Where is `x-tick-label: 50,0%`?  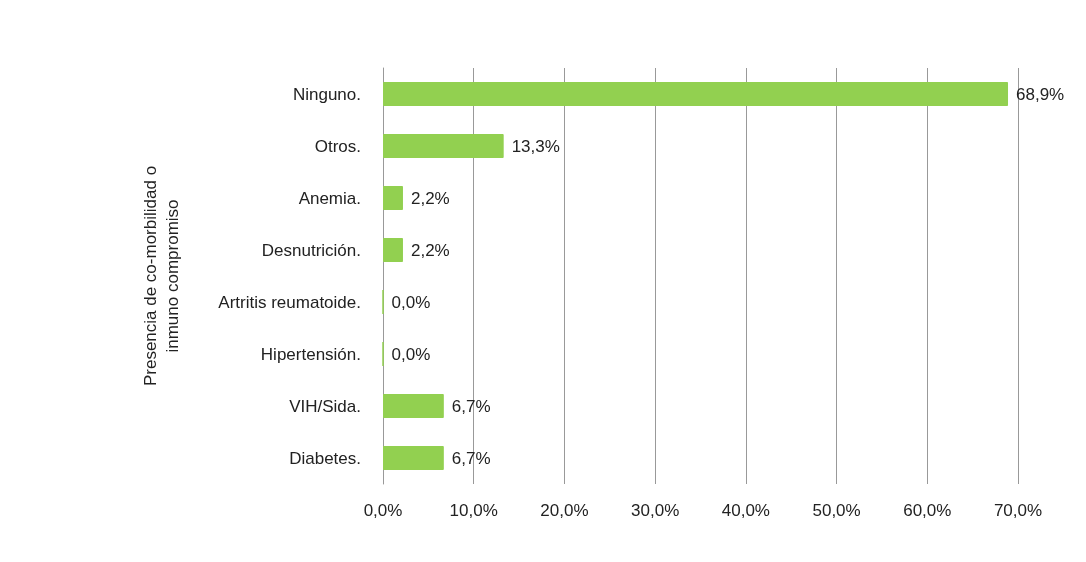 x-tick-label: 50,0% is located at coordinates (836, 510).